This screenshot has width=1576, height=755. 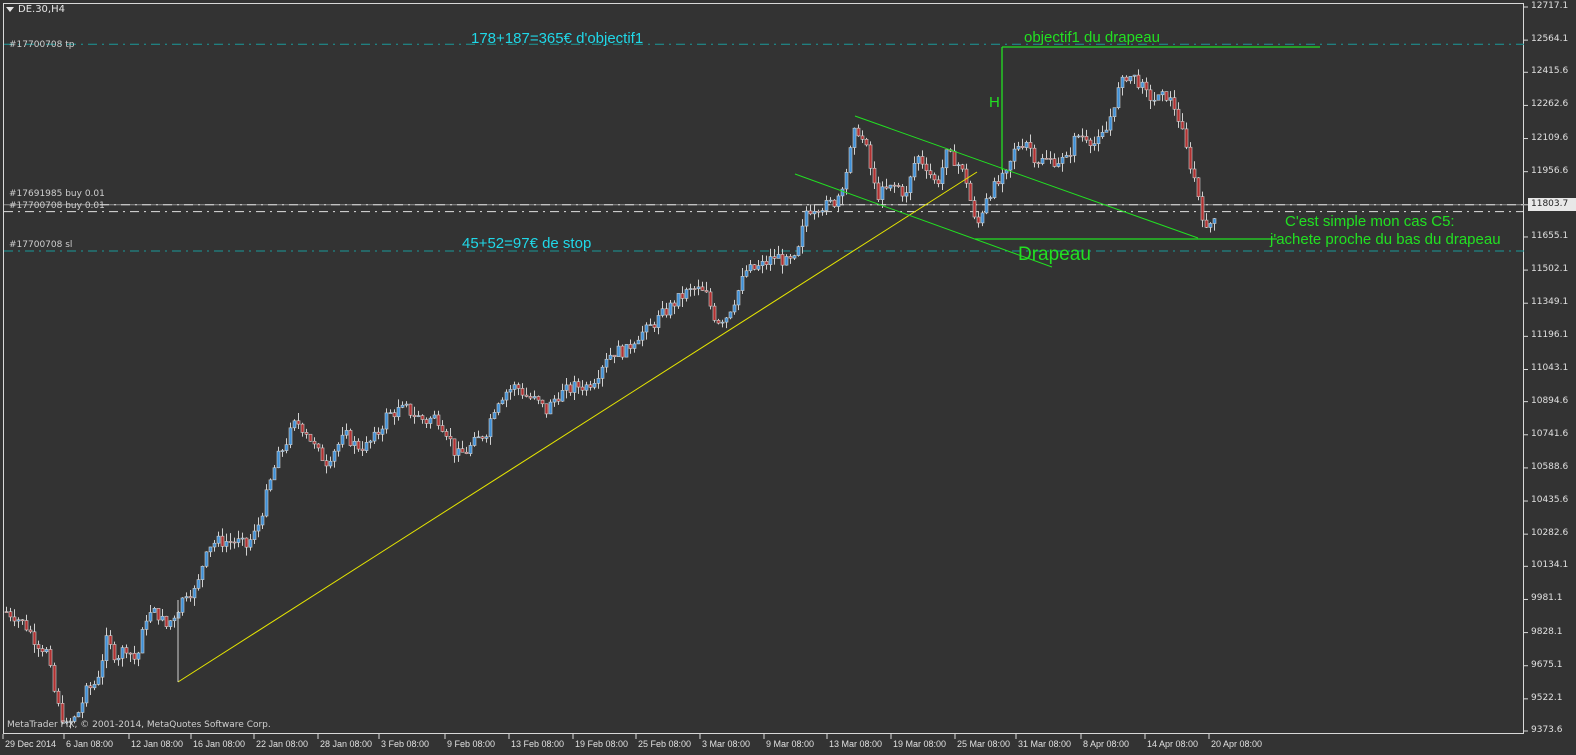 I want to click on flag-upper-line, so click(x=1026, y=177).